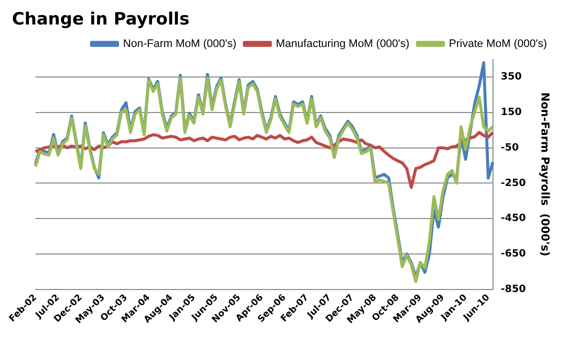  Describe the element at coordinates (101, 20) in the screenshot. I see `chart-title: Change in Payrolls` at that location.